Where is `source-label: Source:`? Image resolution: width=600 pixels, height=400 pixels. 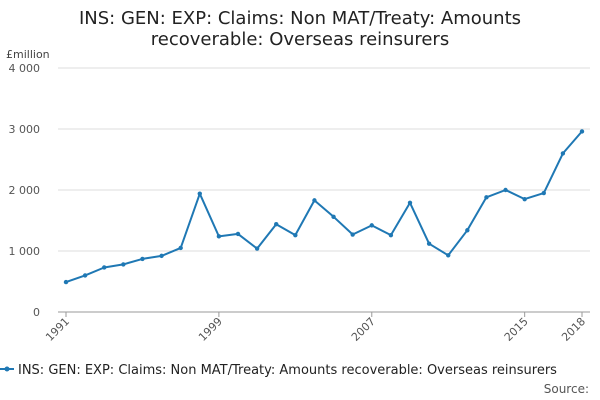 source-label: Source: is located at coordinates (566, 389).